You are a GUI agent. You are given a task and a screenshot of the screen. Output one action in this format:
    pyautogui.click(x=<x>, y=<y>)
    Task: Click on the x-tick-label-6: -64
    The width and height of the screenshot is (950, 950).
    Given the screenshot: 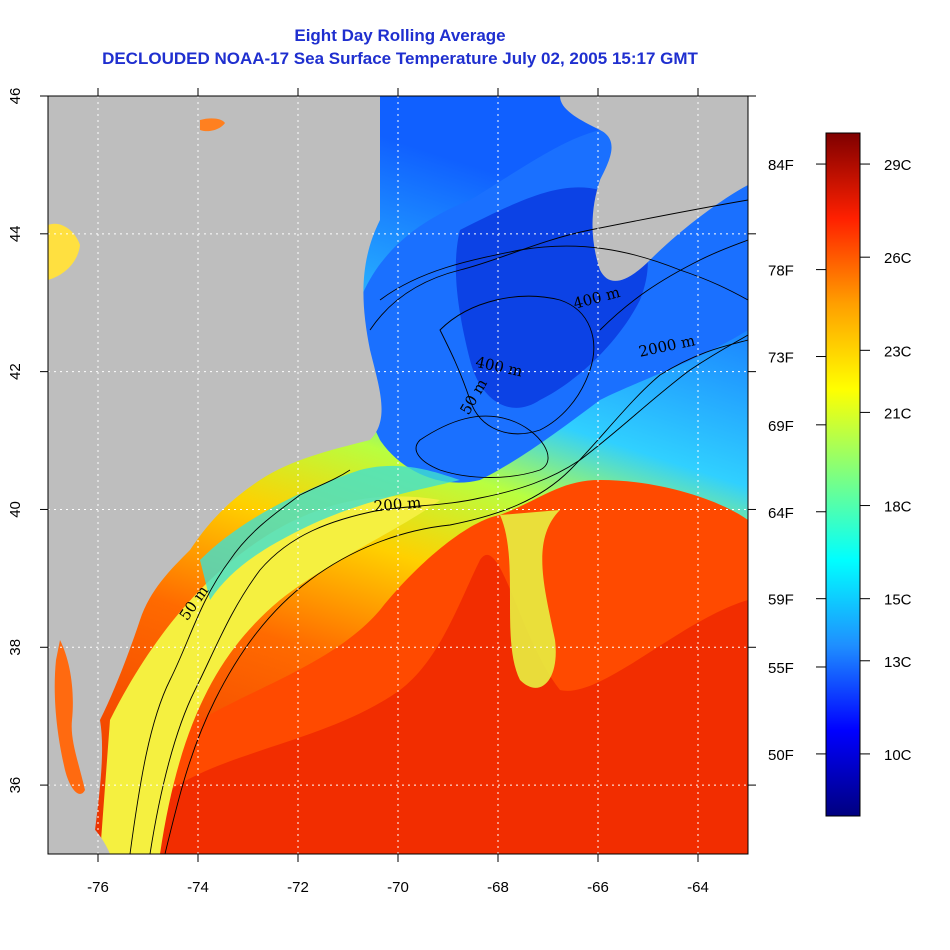 What is the action you would take?
    pyautogui.click(x=698, y=887)
    